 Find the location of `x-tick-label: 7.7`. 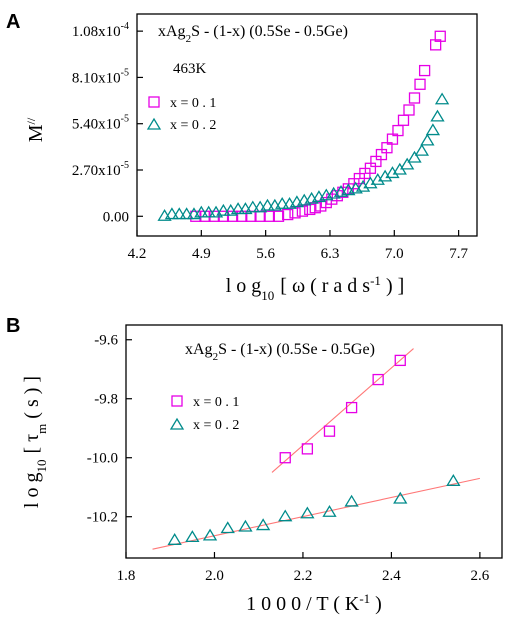

x-tick-label: 7.7 is located at coordinates (458, 254).